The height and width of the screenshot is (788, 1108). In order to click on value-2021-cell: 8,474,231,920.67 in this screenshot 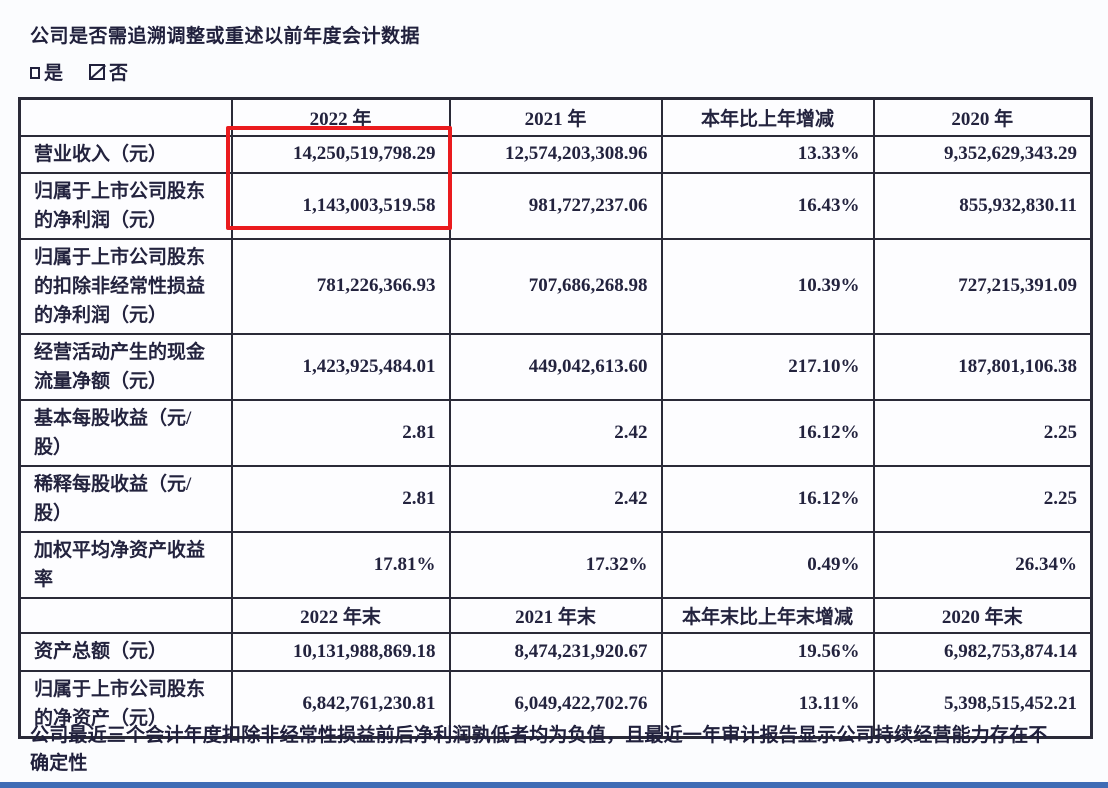, I will do `click(555, 651)`.